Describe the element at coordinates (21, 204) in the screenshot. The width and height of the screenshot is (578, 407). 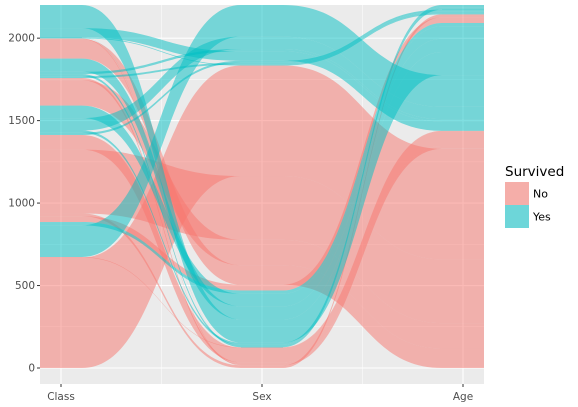
I see `y-tick-label: 1000` at that location.